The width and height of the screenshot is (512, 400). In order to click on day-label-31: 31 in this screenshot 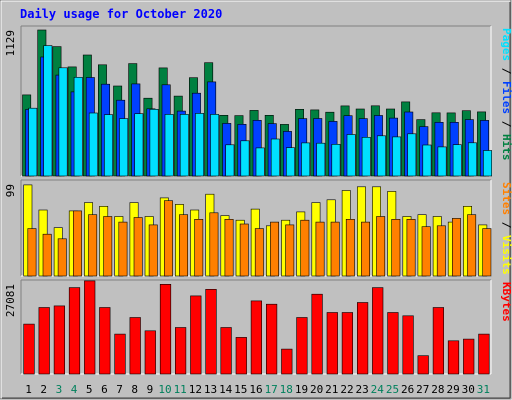, I will do `click(483, 389)`.